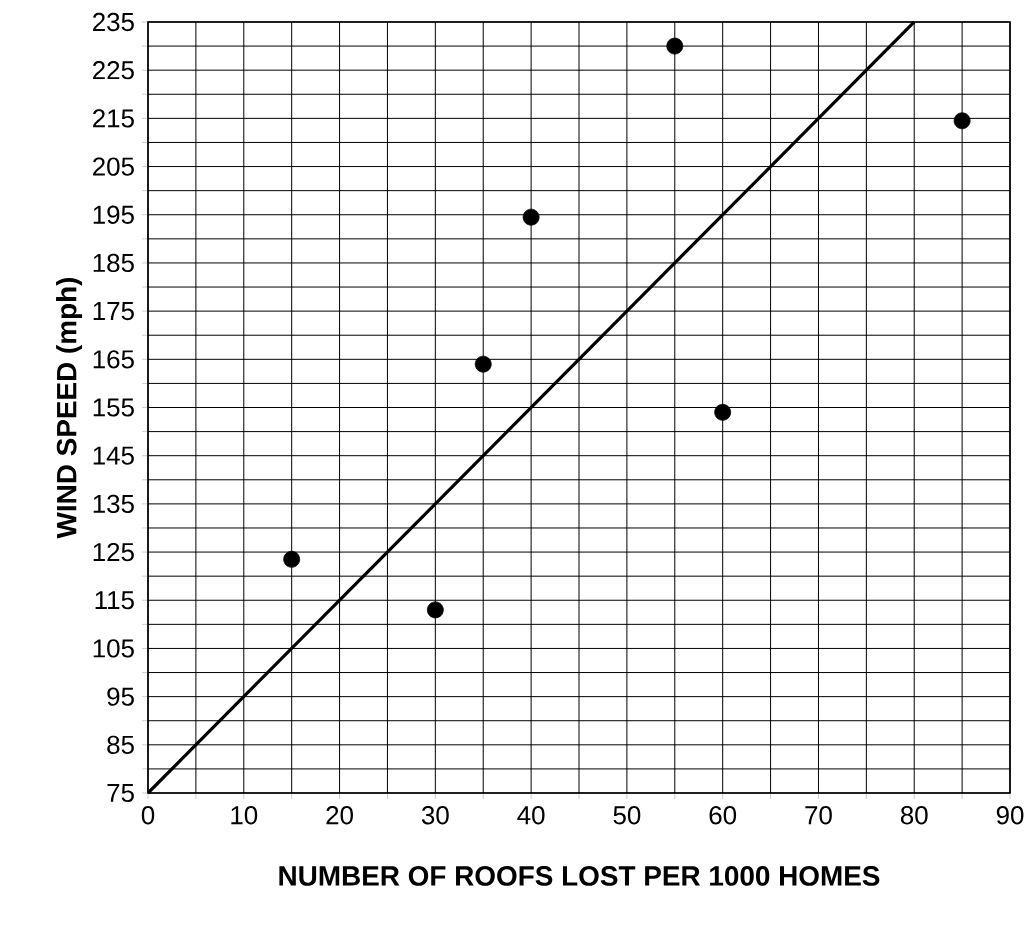 This screenshot has width=1034, height=928. Describe the element at coordinates (120, 696) in the screenshot. I see `y-tick-label: 95` at that location.